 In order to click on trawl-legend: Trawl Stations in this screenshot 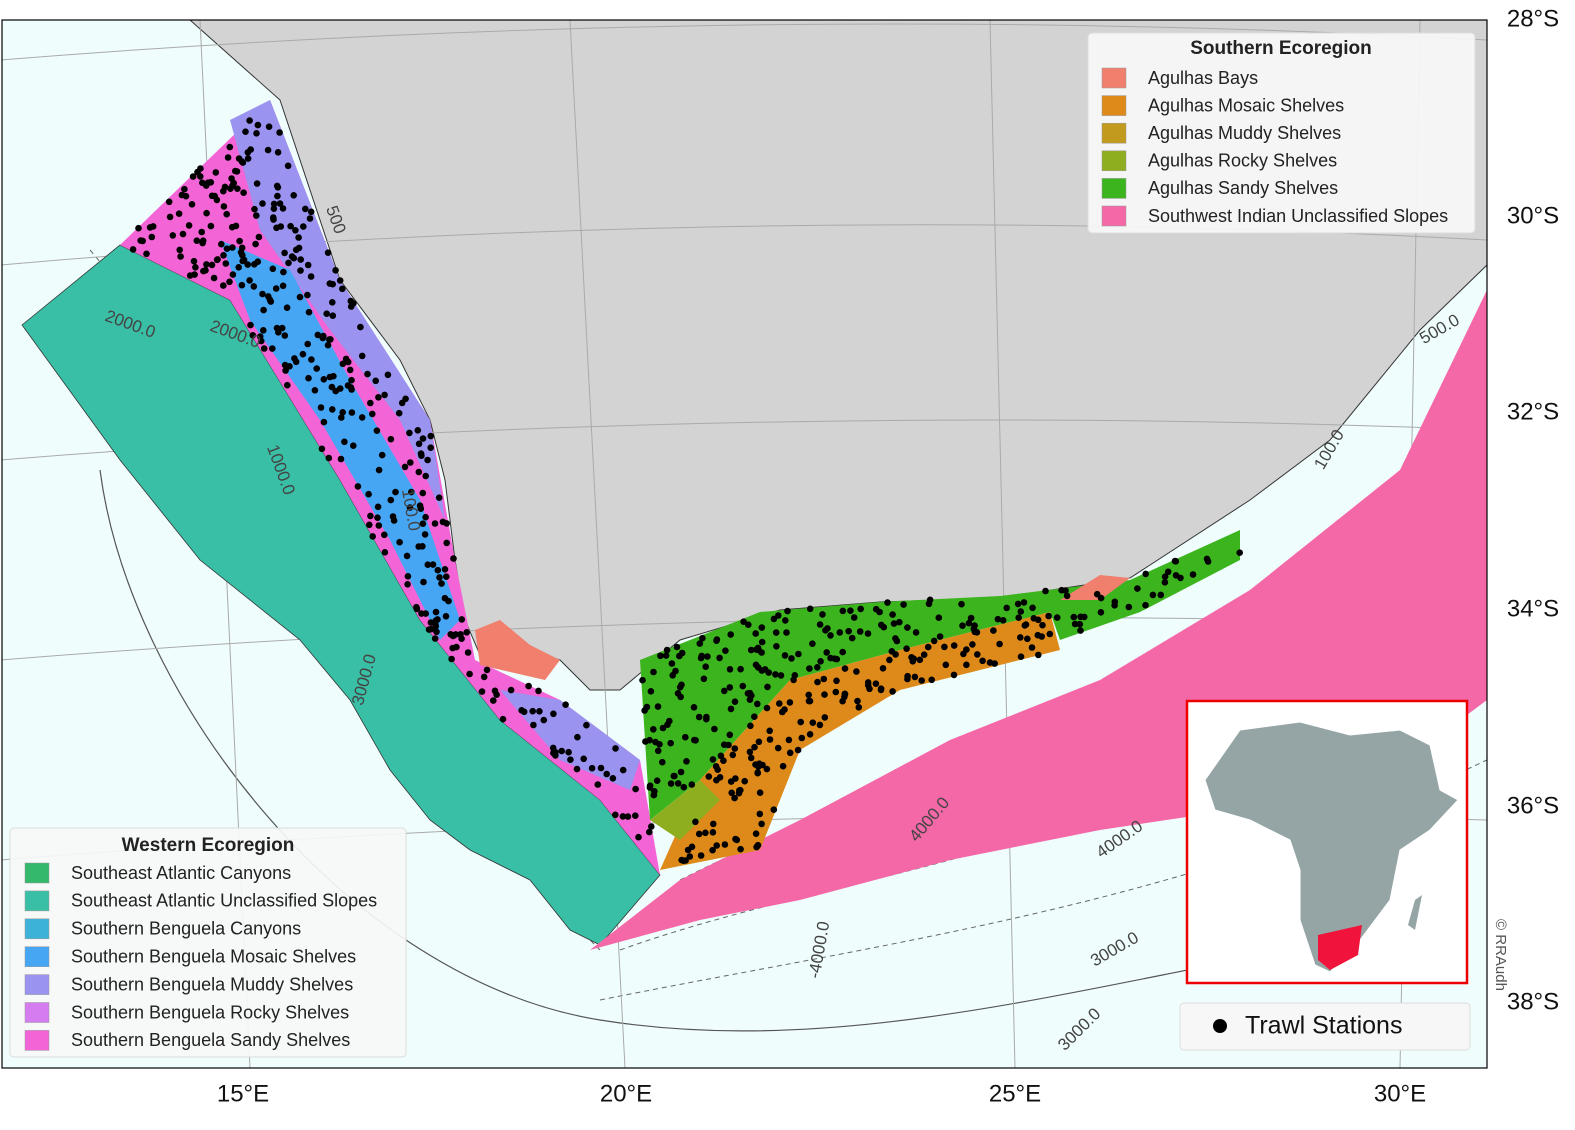, I will do `click(1325, 1026)`.